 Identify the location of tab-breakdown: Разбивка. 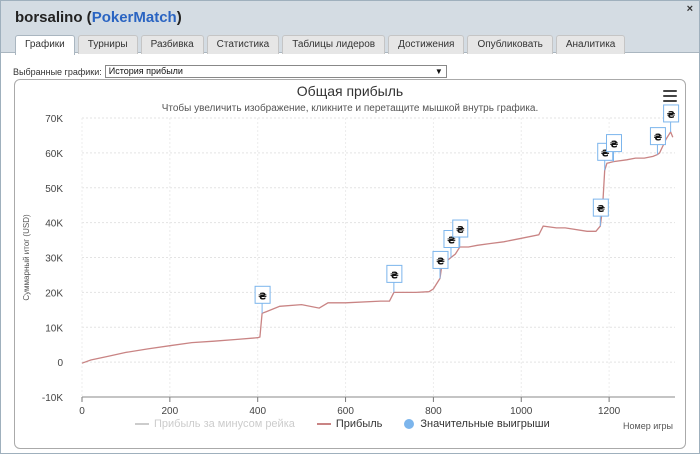
(172, 44).